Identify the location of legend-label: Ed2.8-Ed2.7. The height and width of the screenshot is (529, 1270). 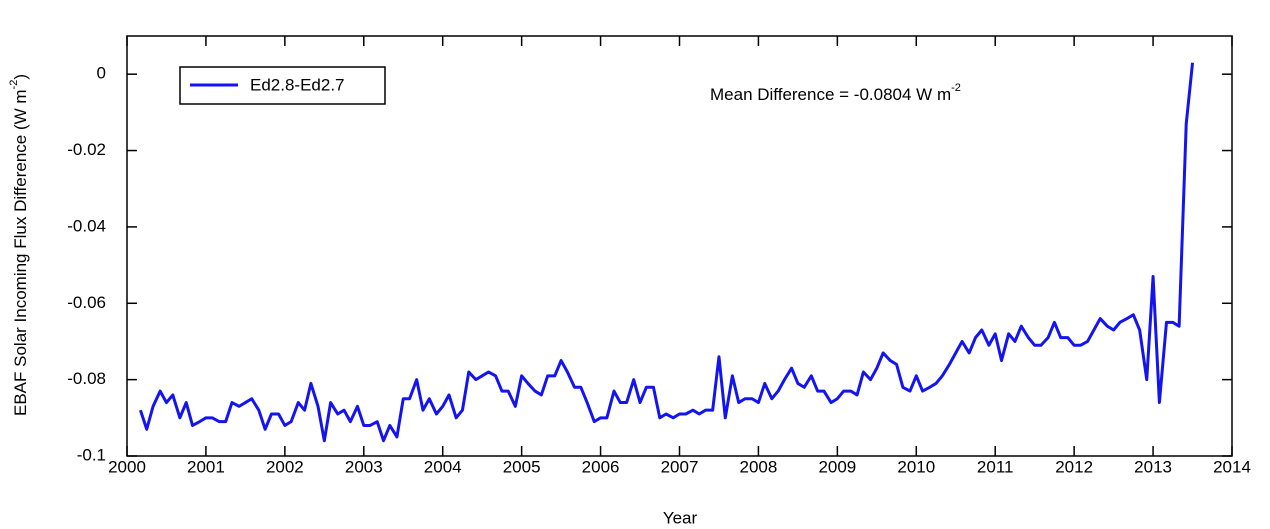
(297, 84).